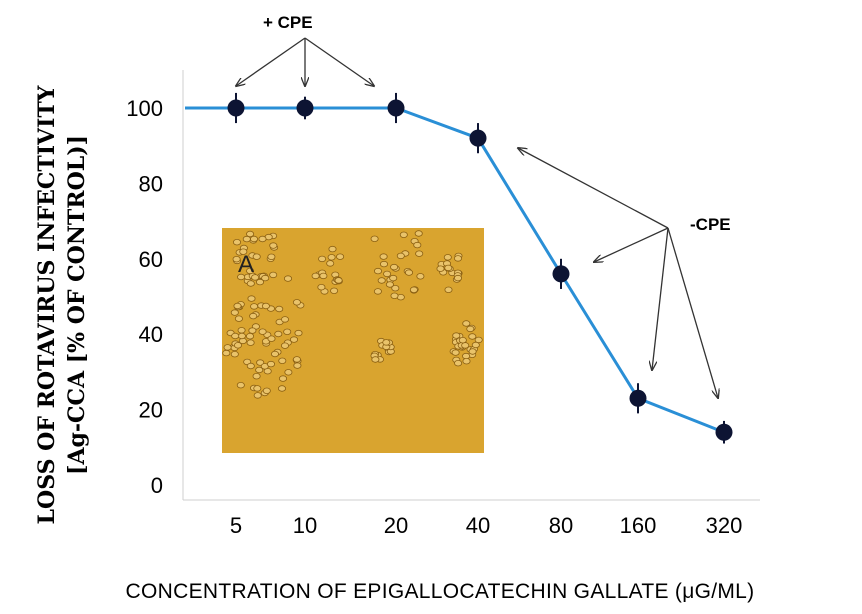 The width and height of the screenshot is (862, 614). What do you see at coordinates (710, 224) in the screenshot?
I see `minus-cpe-annotation: -CPE` at bounding box center [710, 224].